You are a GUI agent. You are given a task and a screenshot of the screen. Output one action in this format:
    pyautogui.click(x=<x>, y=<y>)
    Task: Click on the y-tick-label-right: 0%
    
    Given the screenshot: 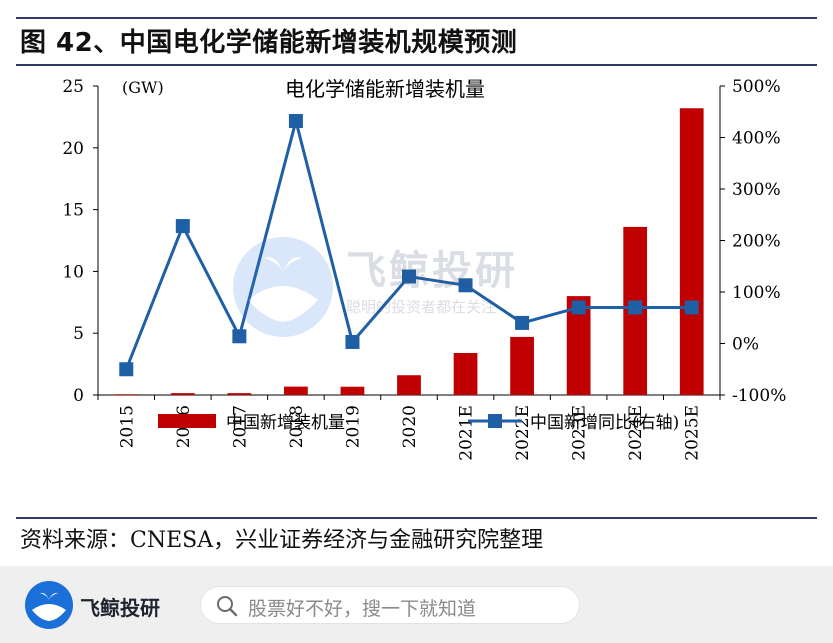 What is the action you would take?
    pyautogui.click(x=745, y=345)
    